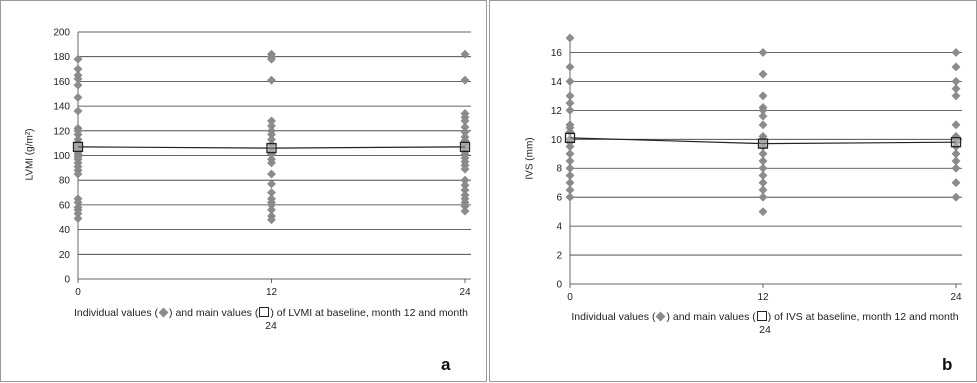  What do you see at coordinates (557, 140) in the screenshot?
I see `y-tick-label: 10` at bounding box center [557, 140].